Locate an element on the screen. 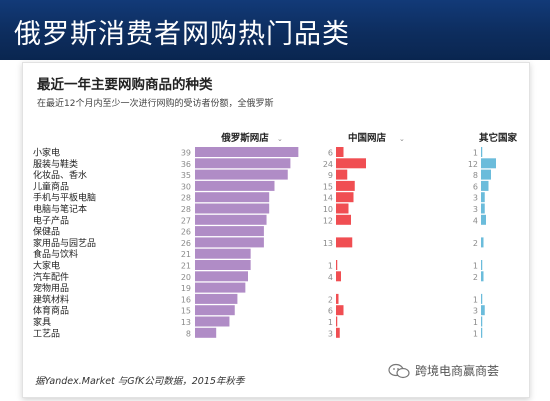 The width and height of the screenshot is (550, 401). value-label: 19 is located at coordinates (186, 288).